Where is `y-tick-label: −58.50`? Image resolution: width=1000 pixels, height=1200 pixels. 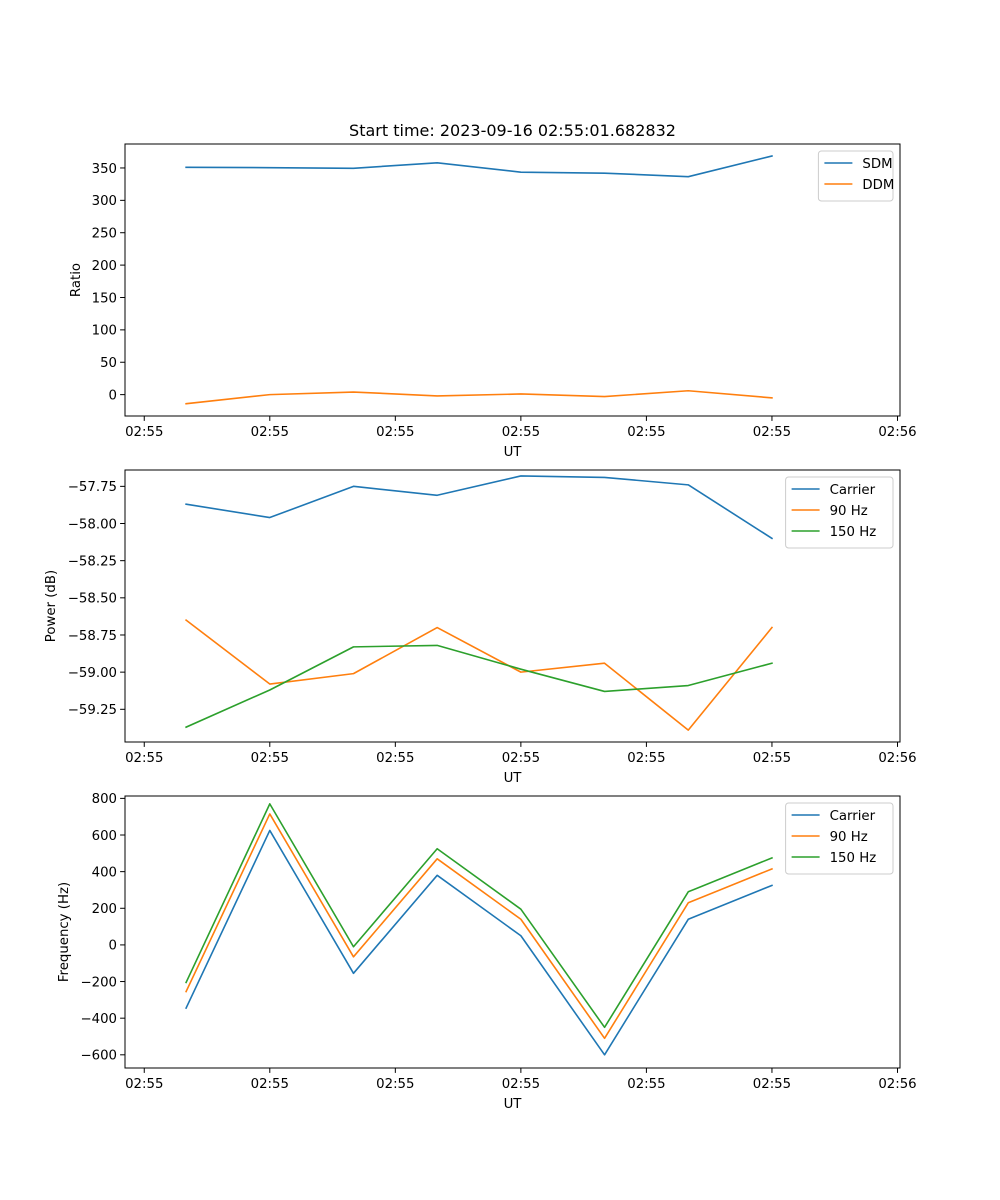
y-tick-label: −58.50 is located at coordinates (92, 599).